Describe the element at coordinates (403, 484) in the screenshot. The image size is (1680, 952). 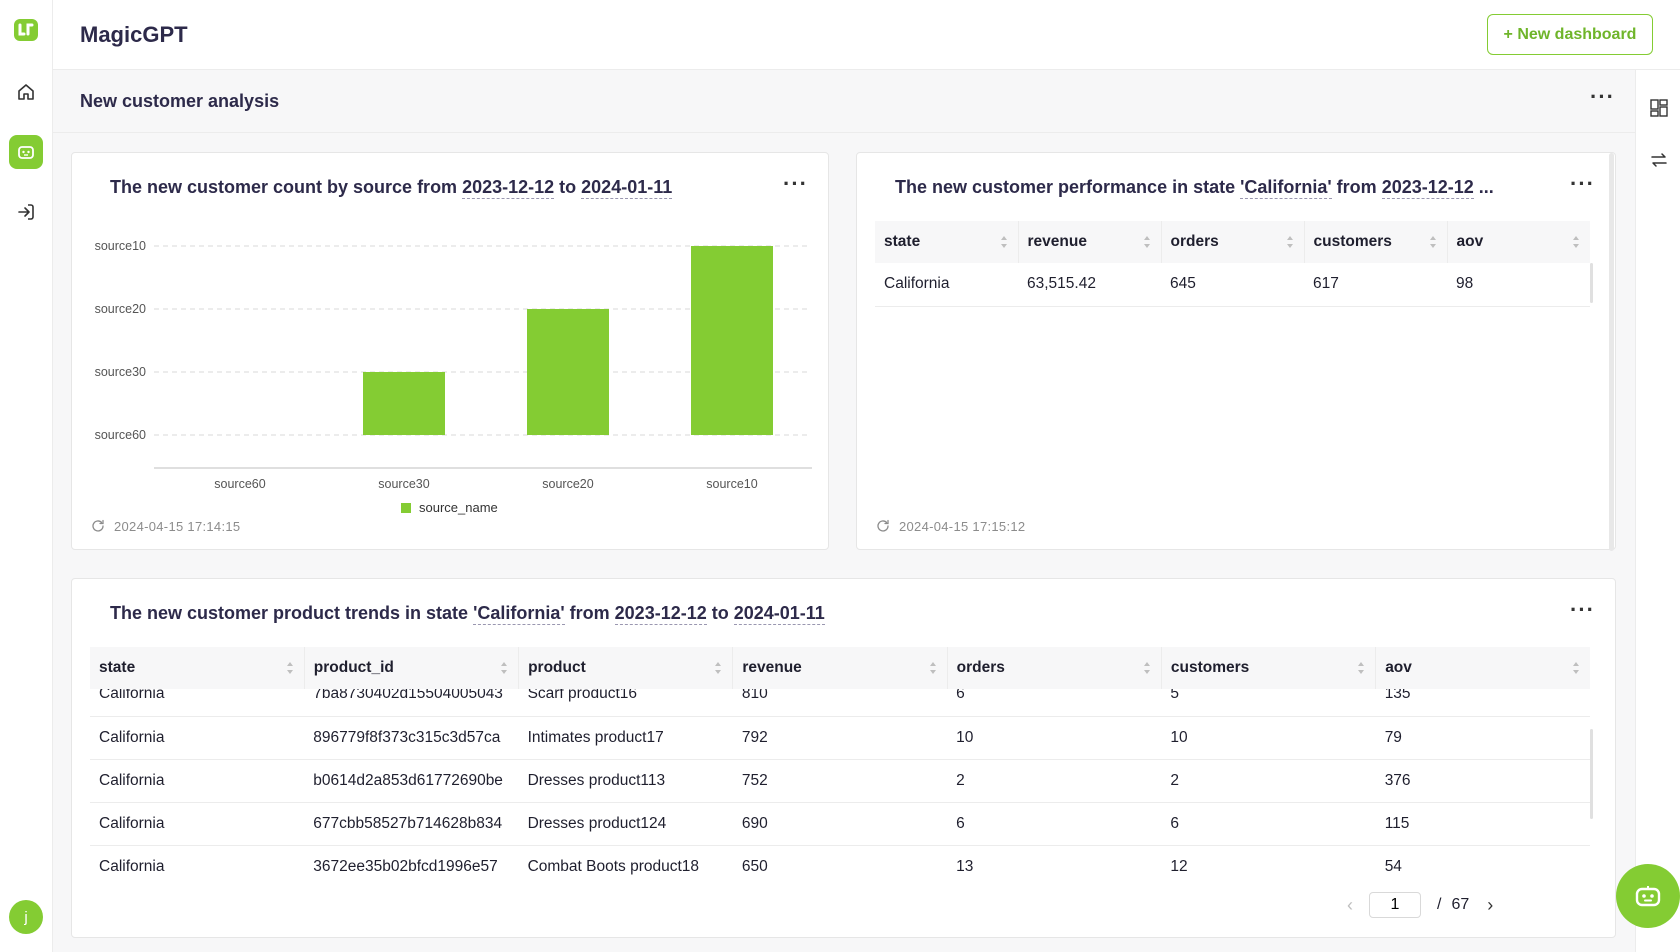
I see `x-tick-label: source30` at that location.